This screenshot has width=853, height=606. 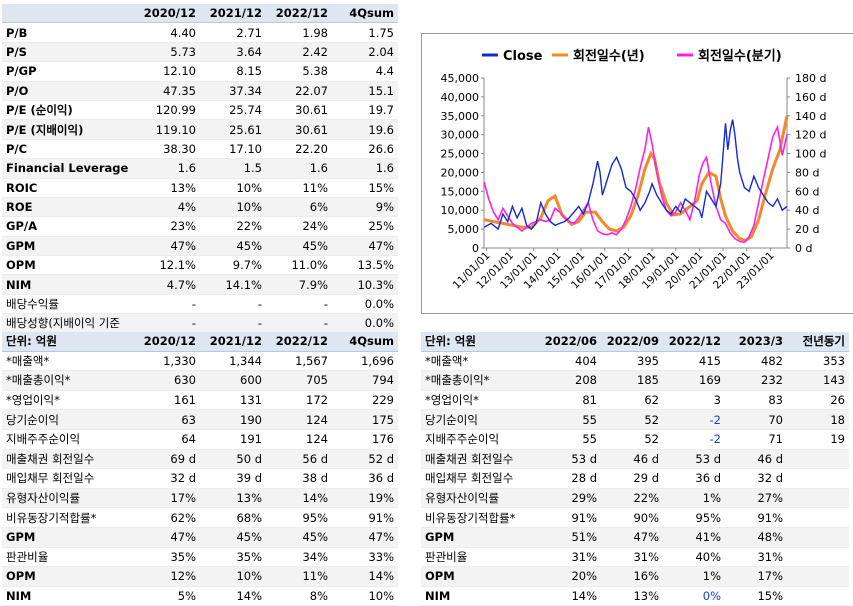 What do you see at coordinates (68, 71) in the screenshot?
I see `row-label: P/GP` at bounding box center [68, 71].